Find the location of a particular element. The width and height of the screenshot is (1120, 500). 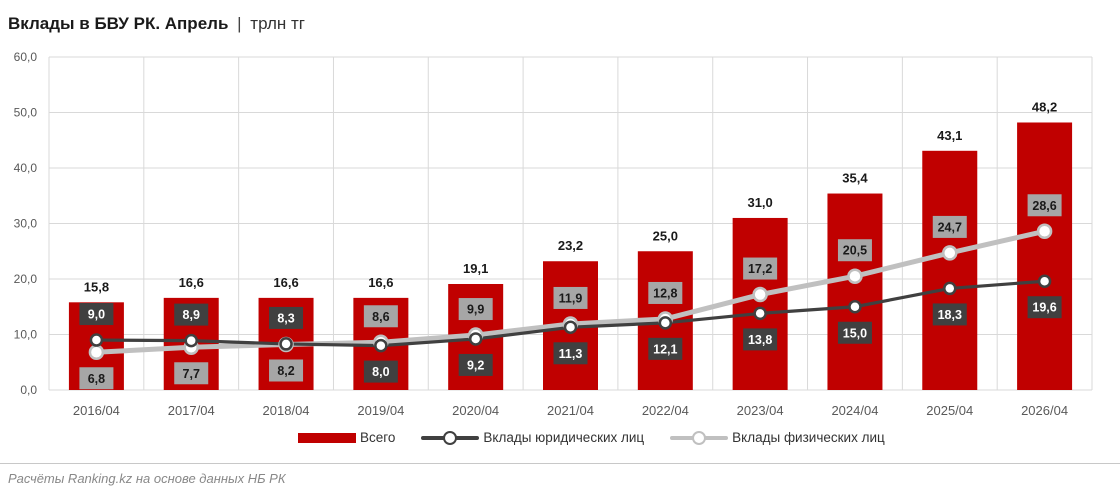

data-label-individuals: 17,2 is located at coordinates (760, 269).